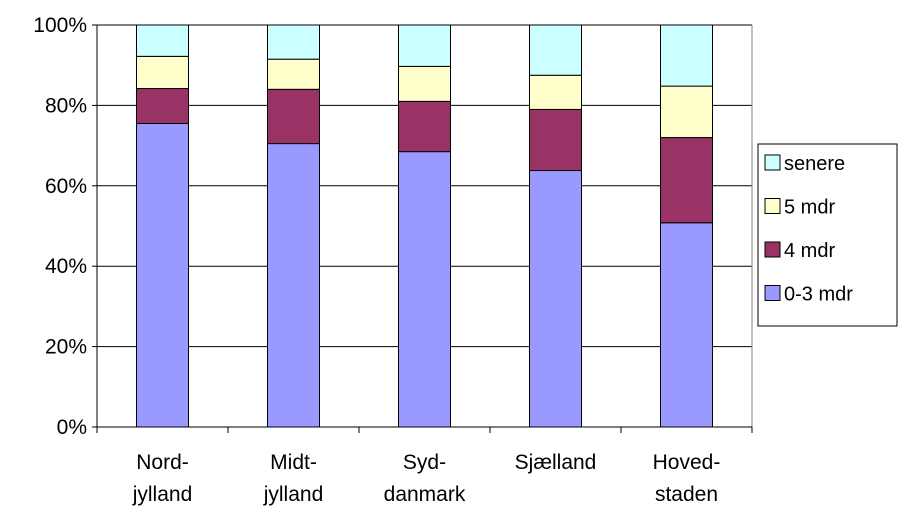 This screenshot has width=898, height=508. What do you see at coordinates (293, 478) in the screenshot?
I see `x-tick-label: Midt-jylland` at bounding box center [293, 478].